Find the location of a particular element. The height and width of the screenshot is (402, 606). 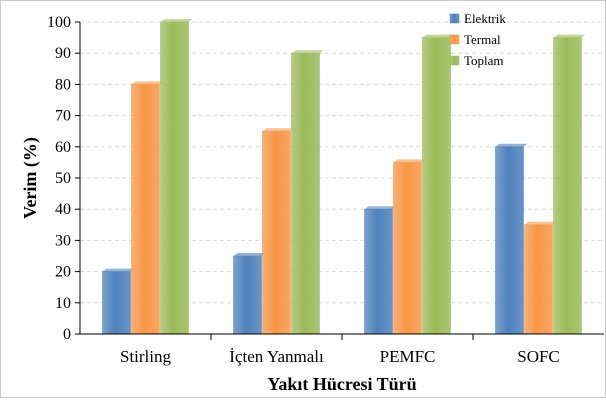

x-axis-title: Yakıt Hücresi Türü is located at coordinates (341, 384).